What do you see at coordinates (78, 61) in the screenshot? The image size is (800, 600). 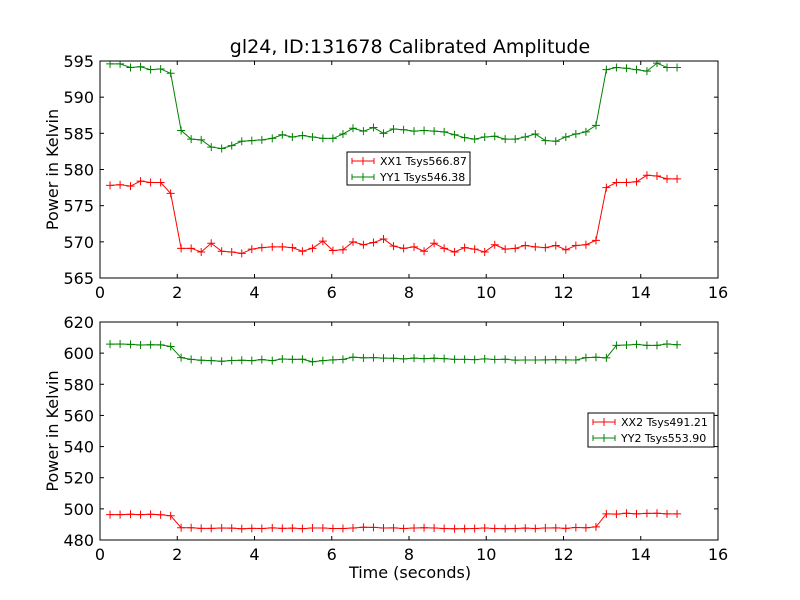 I see `y-tick-label: 595` at bounding box center [78, 61].